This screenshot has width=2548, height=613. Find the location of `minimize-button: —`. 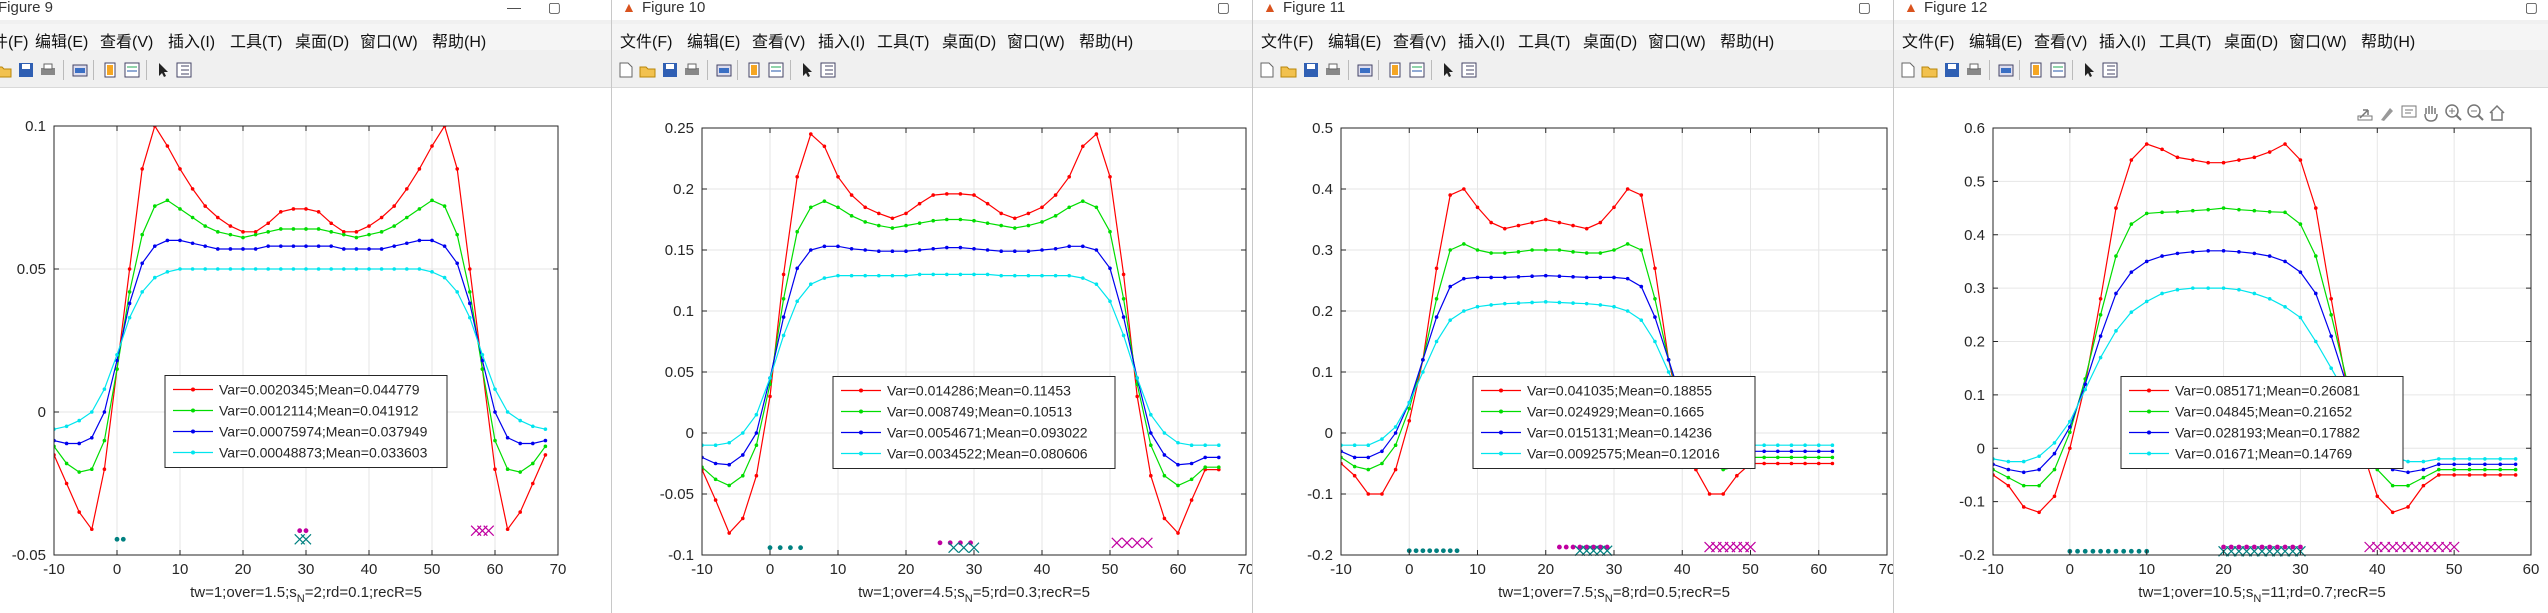

minimize-button: — is located at coordinates (514, 7).